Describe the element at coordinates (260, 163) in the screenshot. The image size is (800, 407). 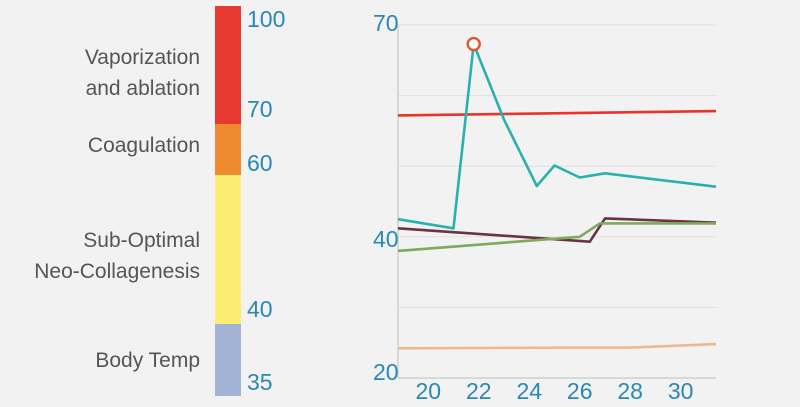
I see `scale-value-60: 60` at that location.